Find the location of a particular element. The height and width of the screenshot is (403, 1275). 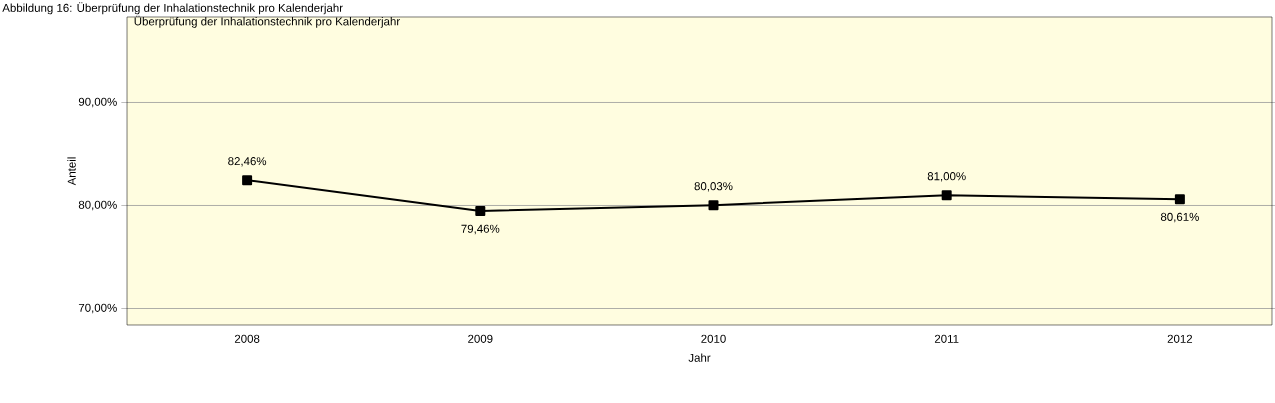

data-label: 80,61% is located at coordinates (1179, 217).